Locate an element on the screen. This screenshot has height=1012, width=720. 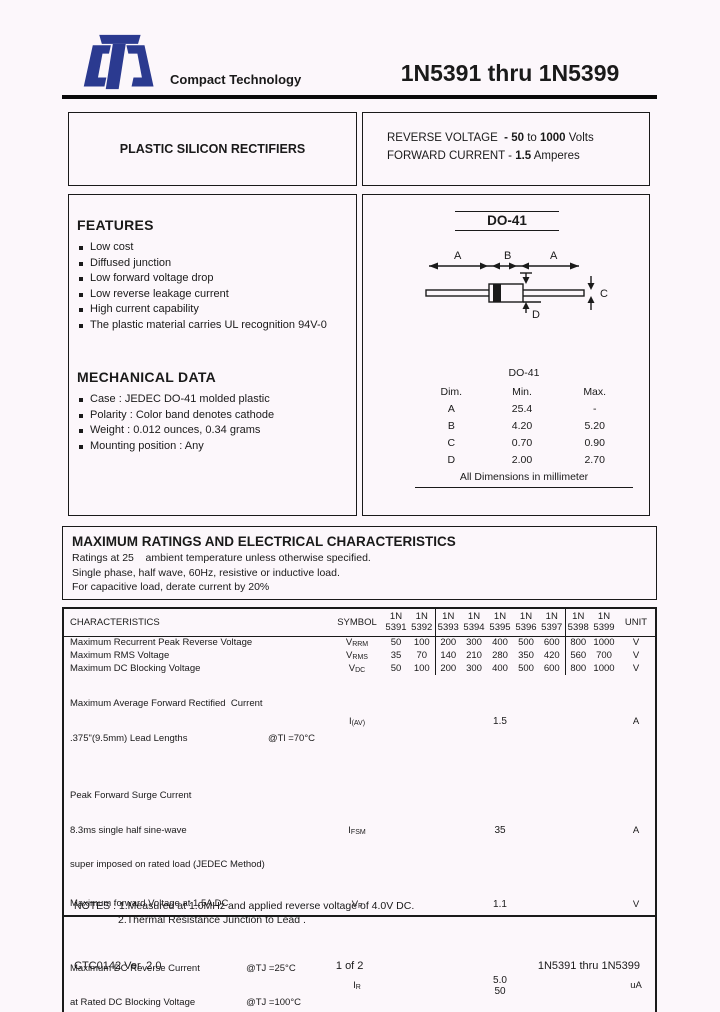
value-cell: 700 is located at coordinates (604, 655).